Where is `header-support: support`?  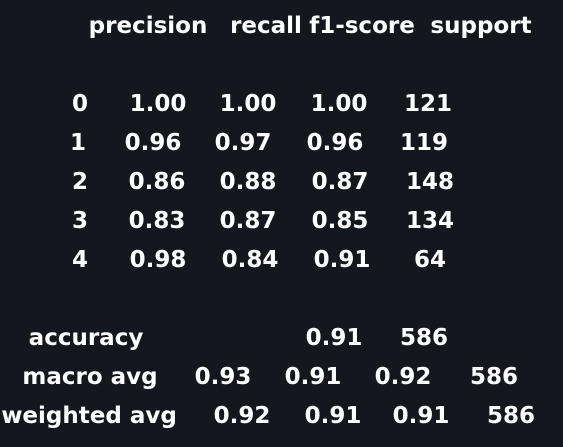
header-support: support is located at coordinates (481, 26).